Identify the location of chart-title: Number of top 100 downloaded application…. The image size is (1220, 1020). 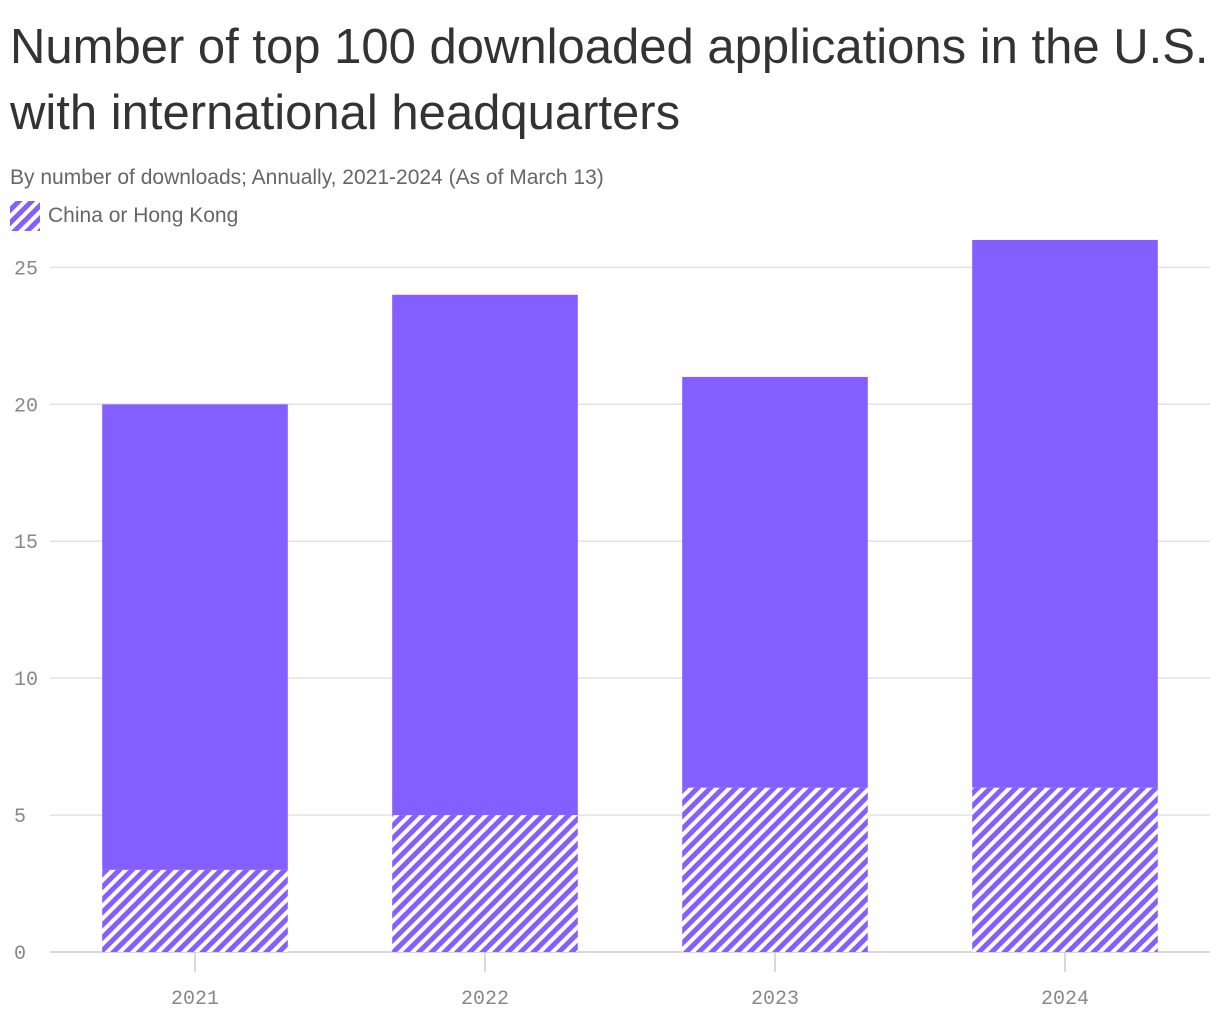
(609, 80).